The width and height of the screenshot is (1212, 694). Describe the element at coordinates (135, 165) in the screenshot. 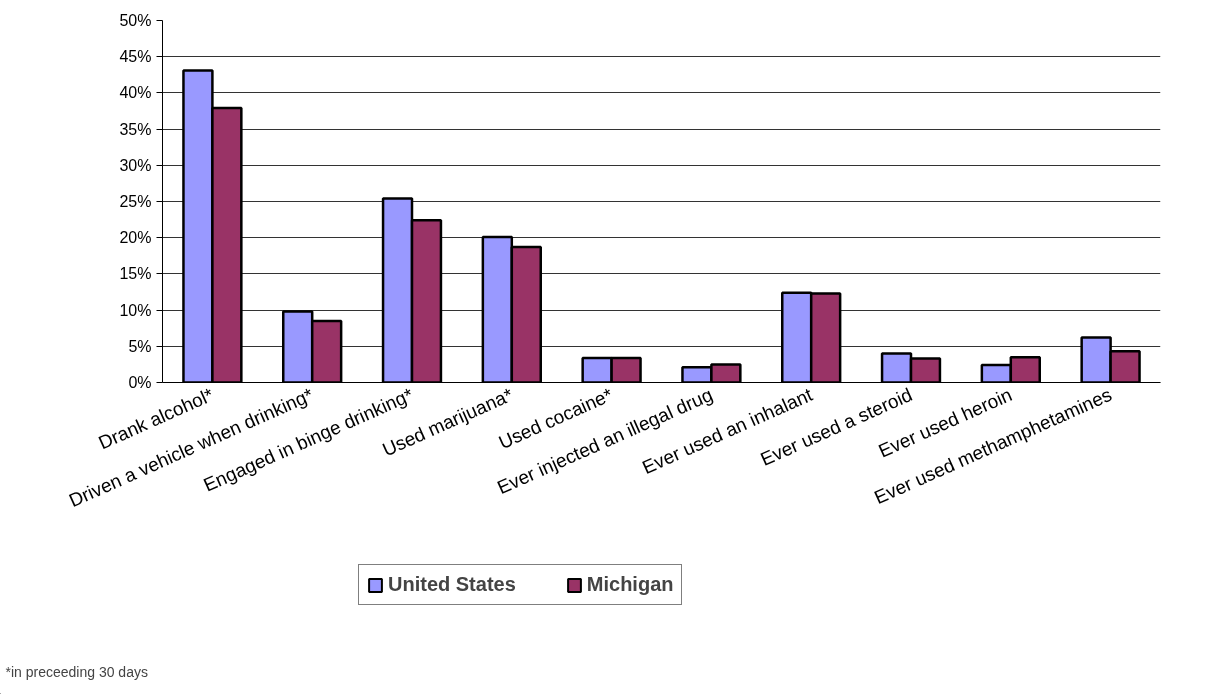

I see `y-tick-label: 30%` at that location.